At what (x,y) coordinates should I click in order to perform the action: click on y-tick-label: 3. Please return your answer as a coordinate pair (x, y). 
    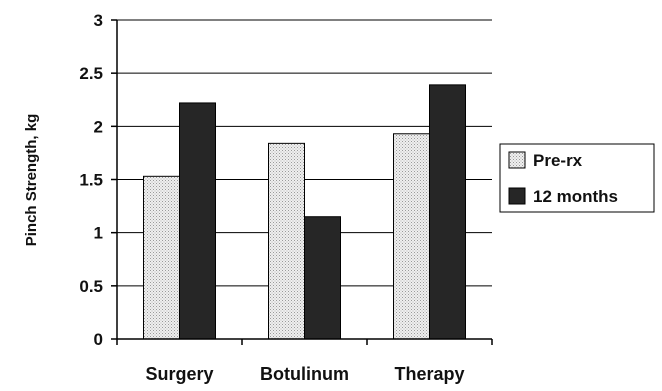
    Looking at the image, I should click on (98, 20).